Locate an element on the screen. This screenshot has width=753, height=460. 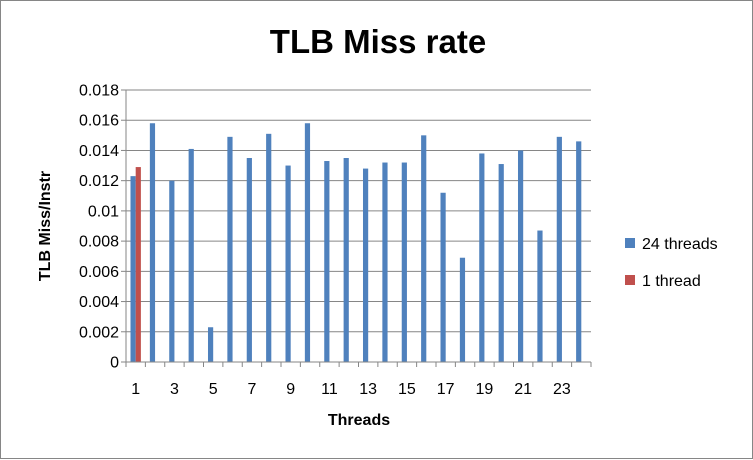
x-tick-label: 19 is located at coordinates (485, 389).